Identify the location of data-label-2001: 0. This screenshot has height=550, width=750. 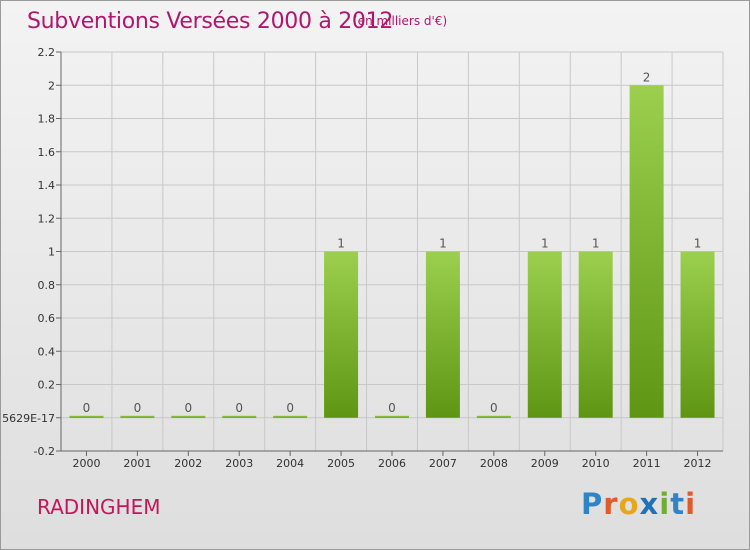
(138, 408).